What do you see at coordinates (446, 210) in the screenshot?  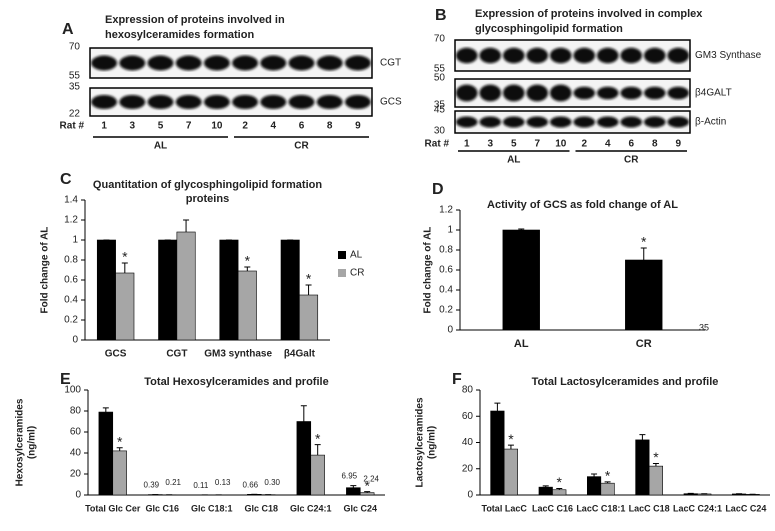 I see `y-tick-label: 1.2` at bounding box center [446, 210].